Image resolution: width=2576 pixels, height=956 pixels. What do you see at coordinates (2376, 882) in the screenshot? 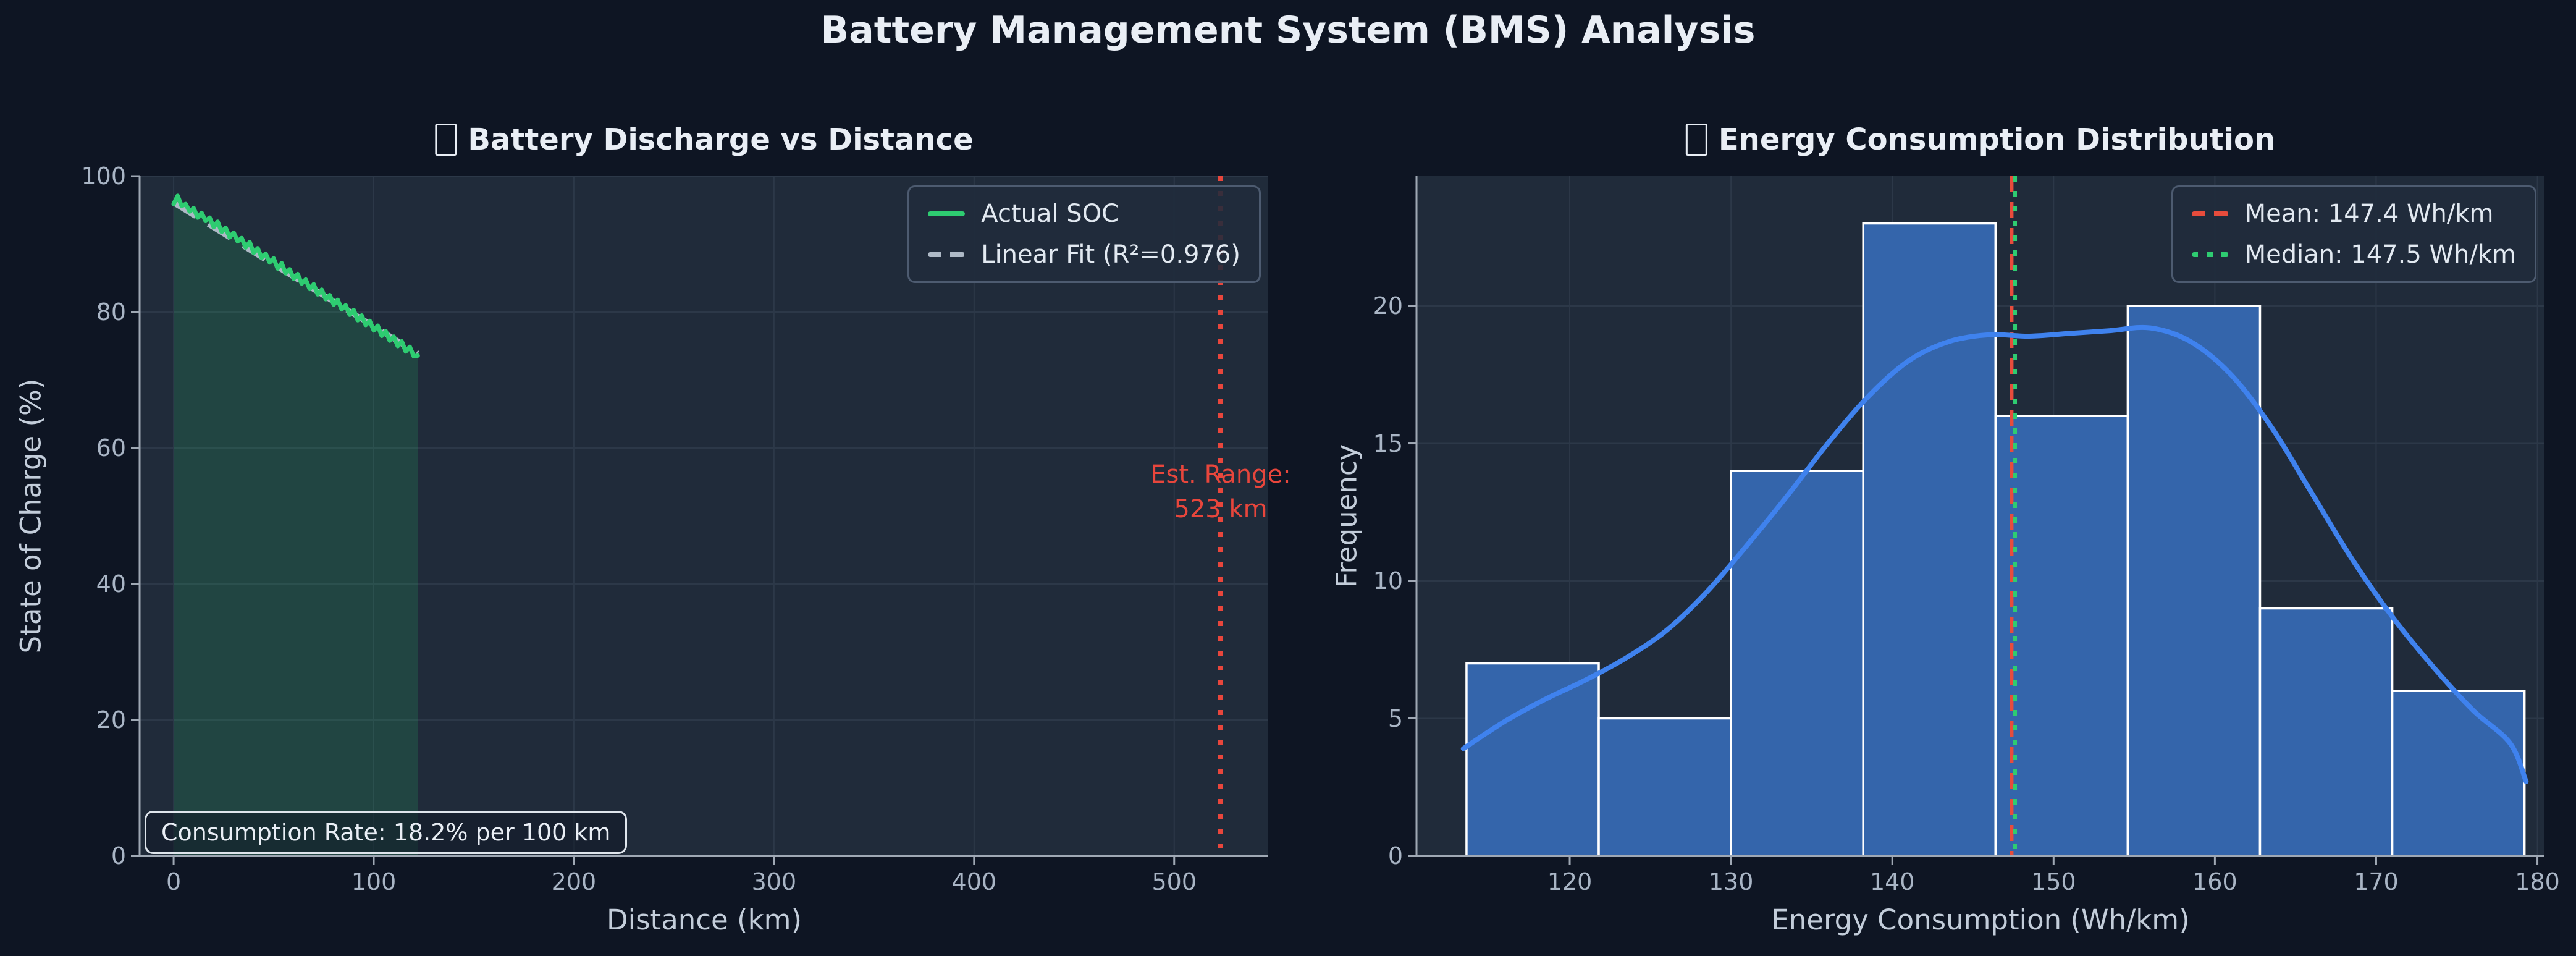
I see `x-tick-label: 170` at bounding box center [2376, 882].